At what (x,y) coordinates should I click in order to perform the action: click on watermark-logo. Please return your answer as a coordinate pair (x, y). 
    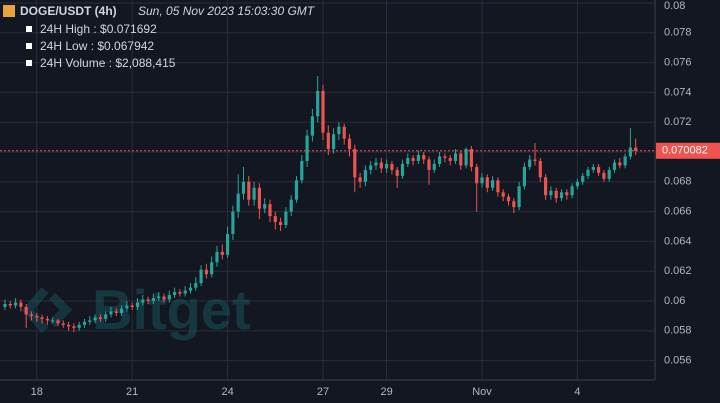
    Looking at the image, I should click on (47, 310).